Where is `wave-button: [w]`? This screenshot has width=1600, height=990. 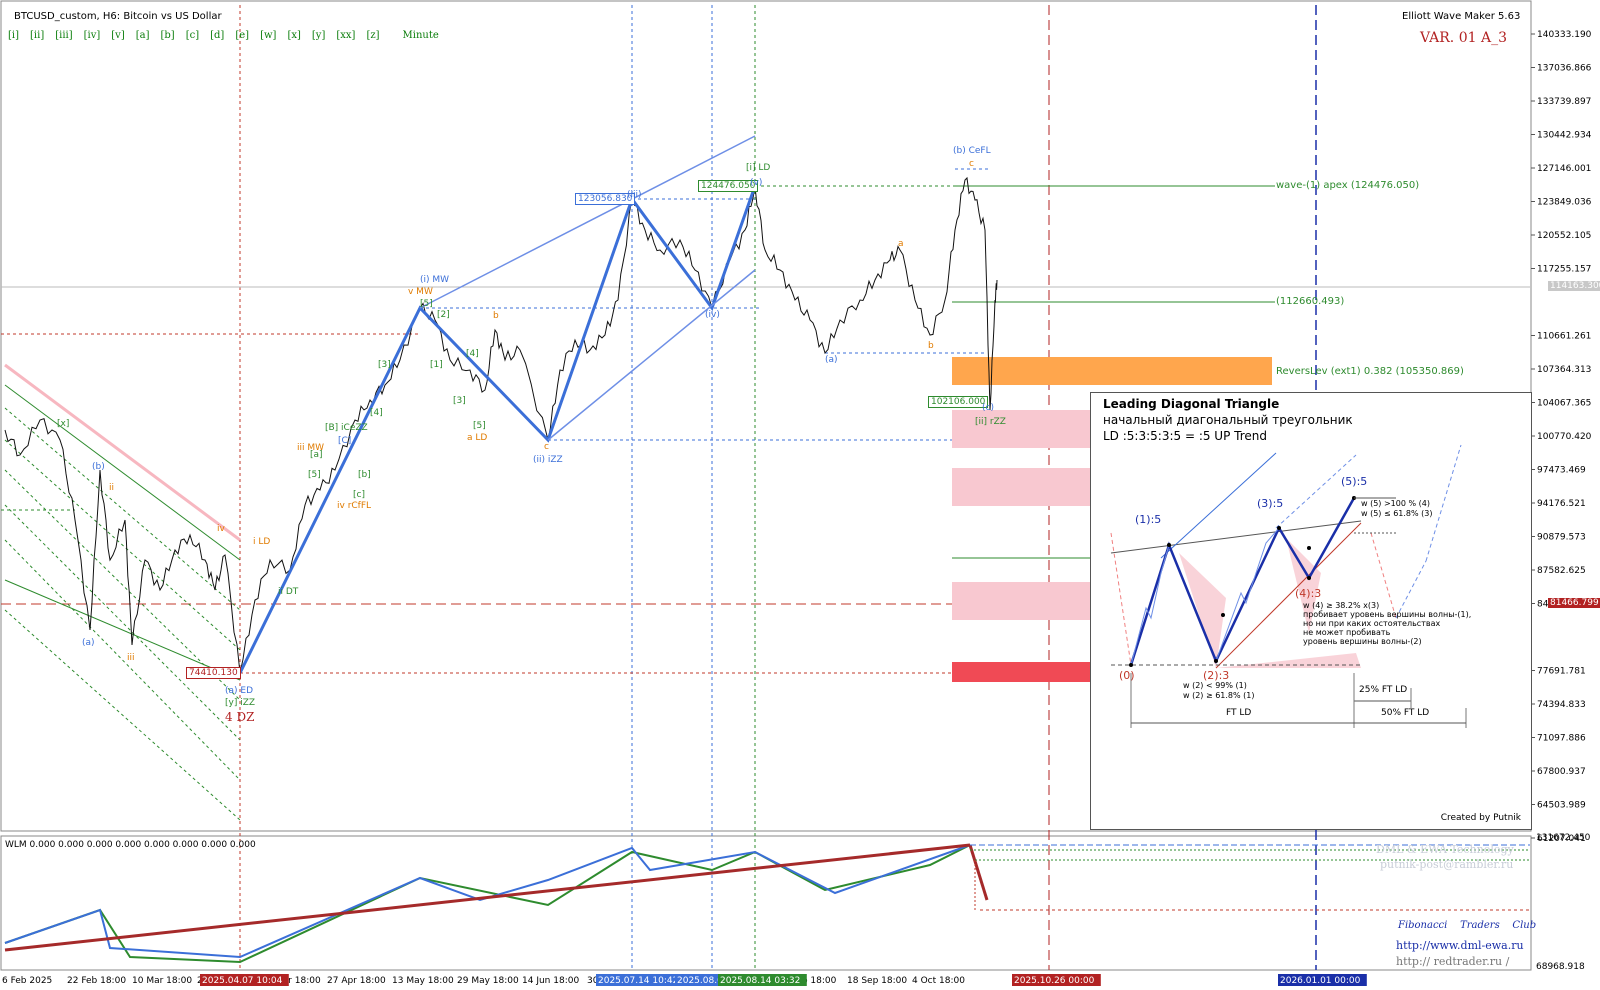
wave-button: [w] is located at coordinates (268, 35).